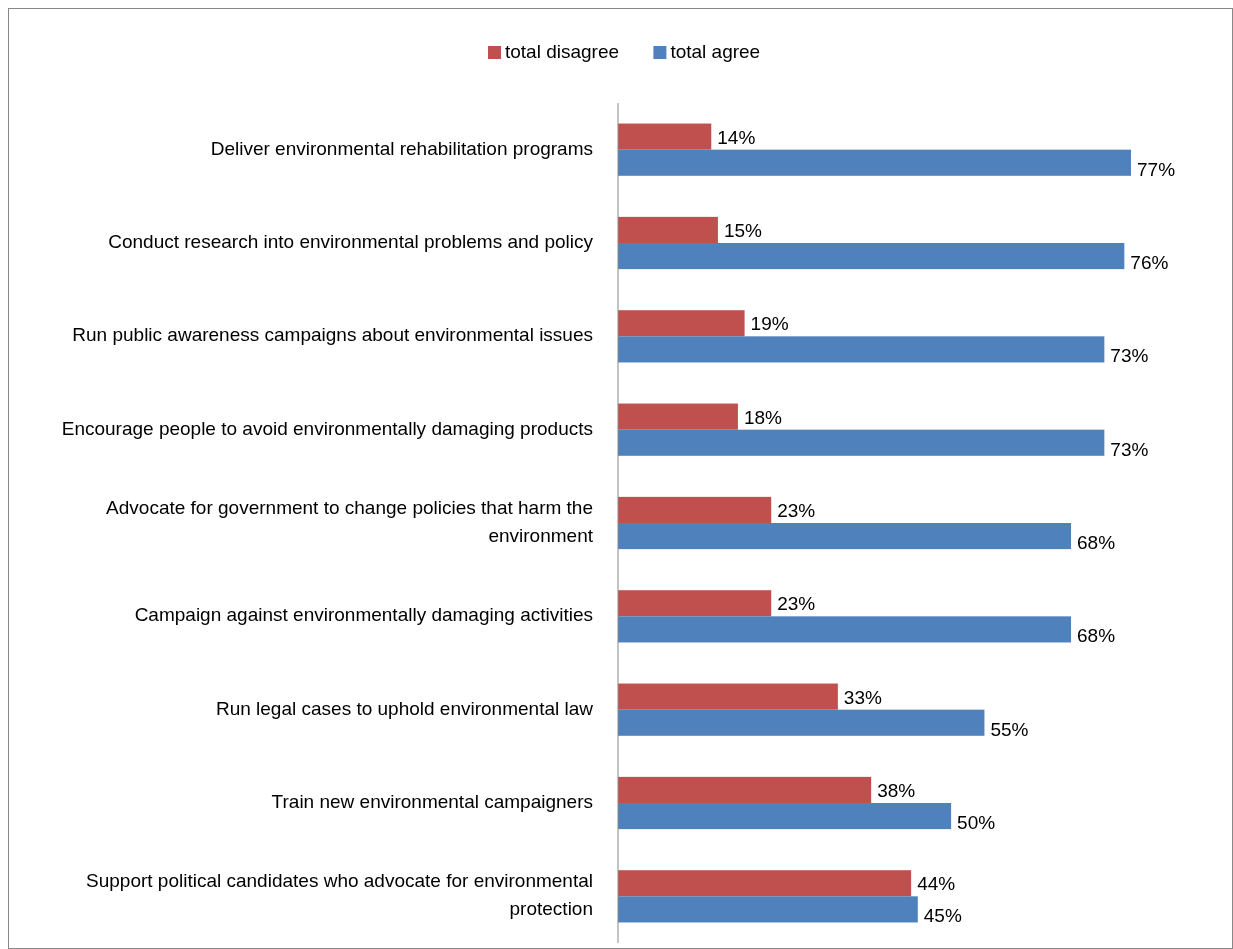 This screenshot has width=1233, height=949. I want to click on y-tick-label: Advocate for government to change policies that harm the environment, so click(350, 522).